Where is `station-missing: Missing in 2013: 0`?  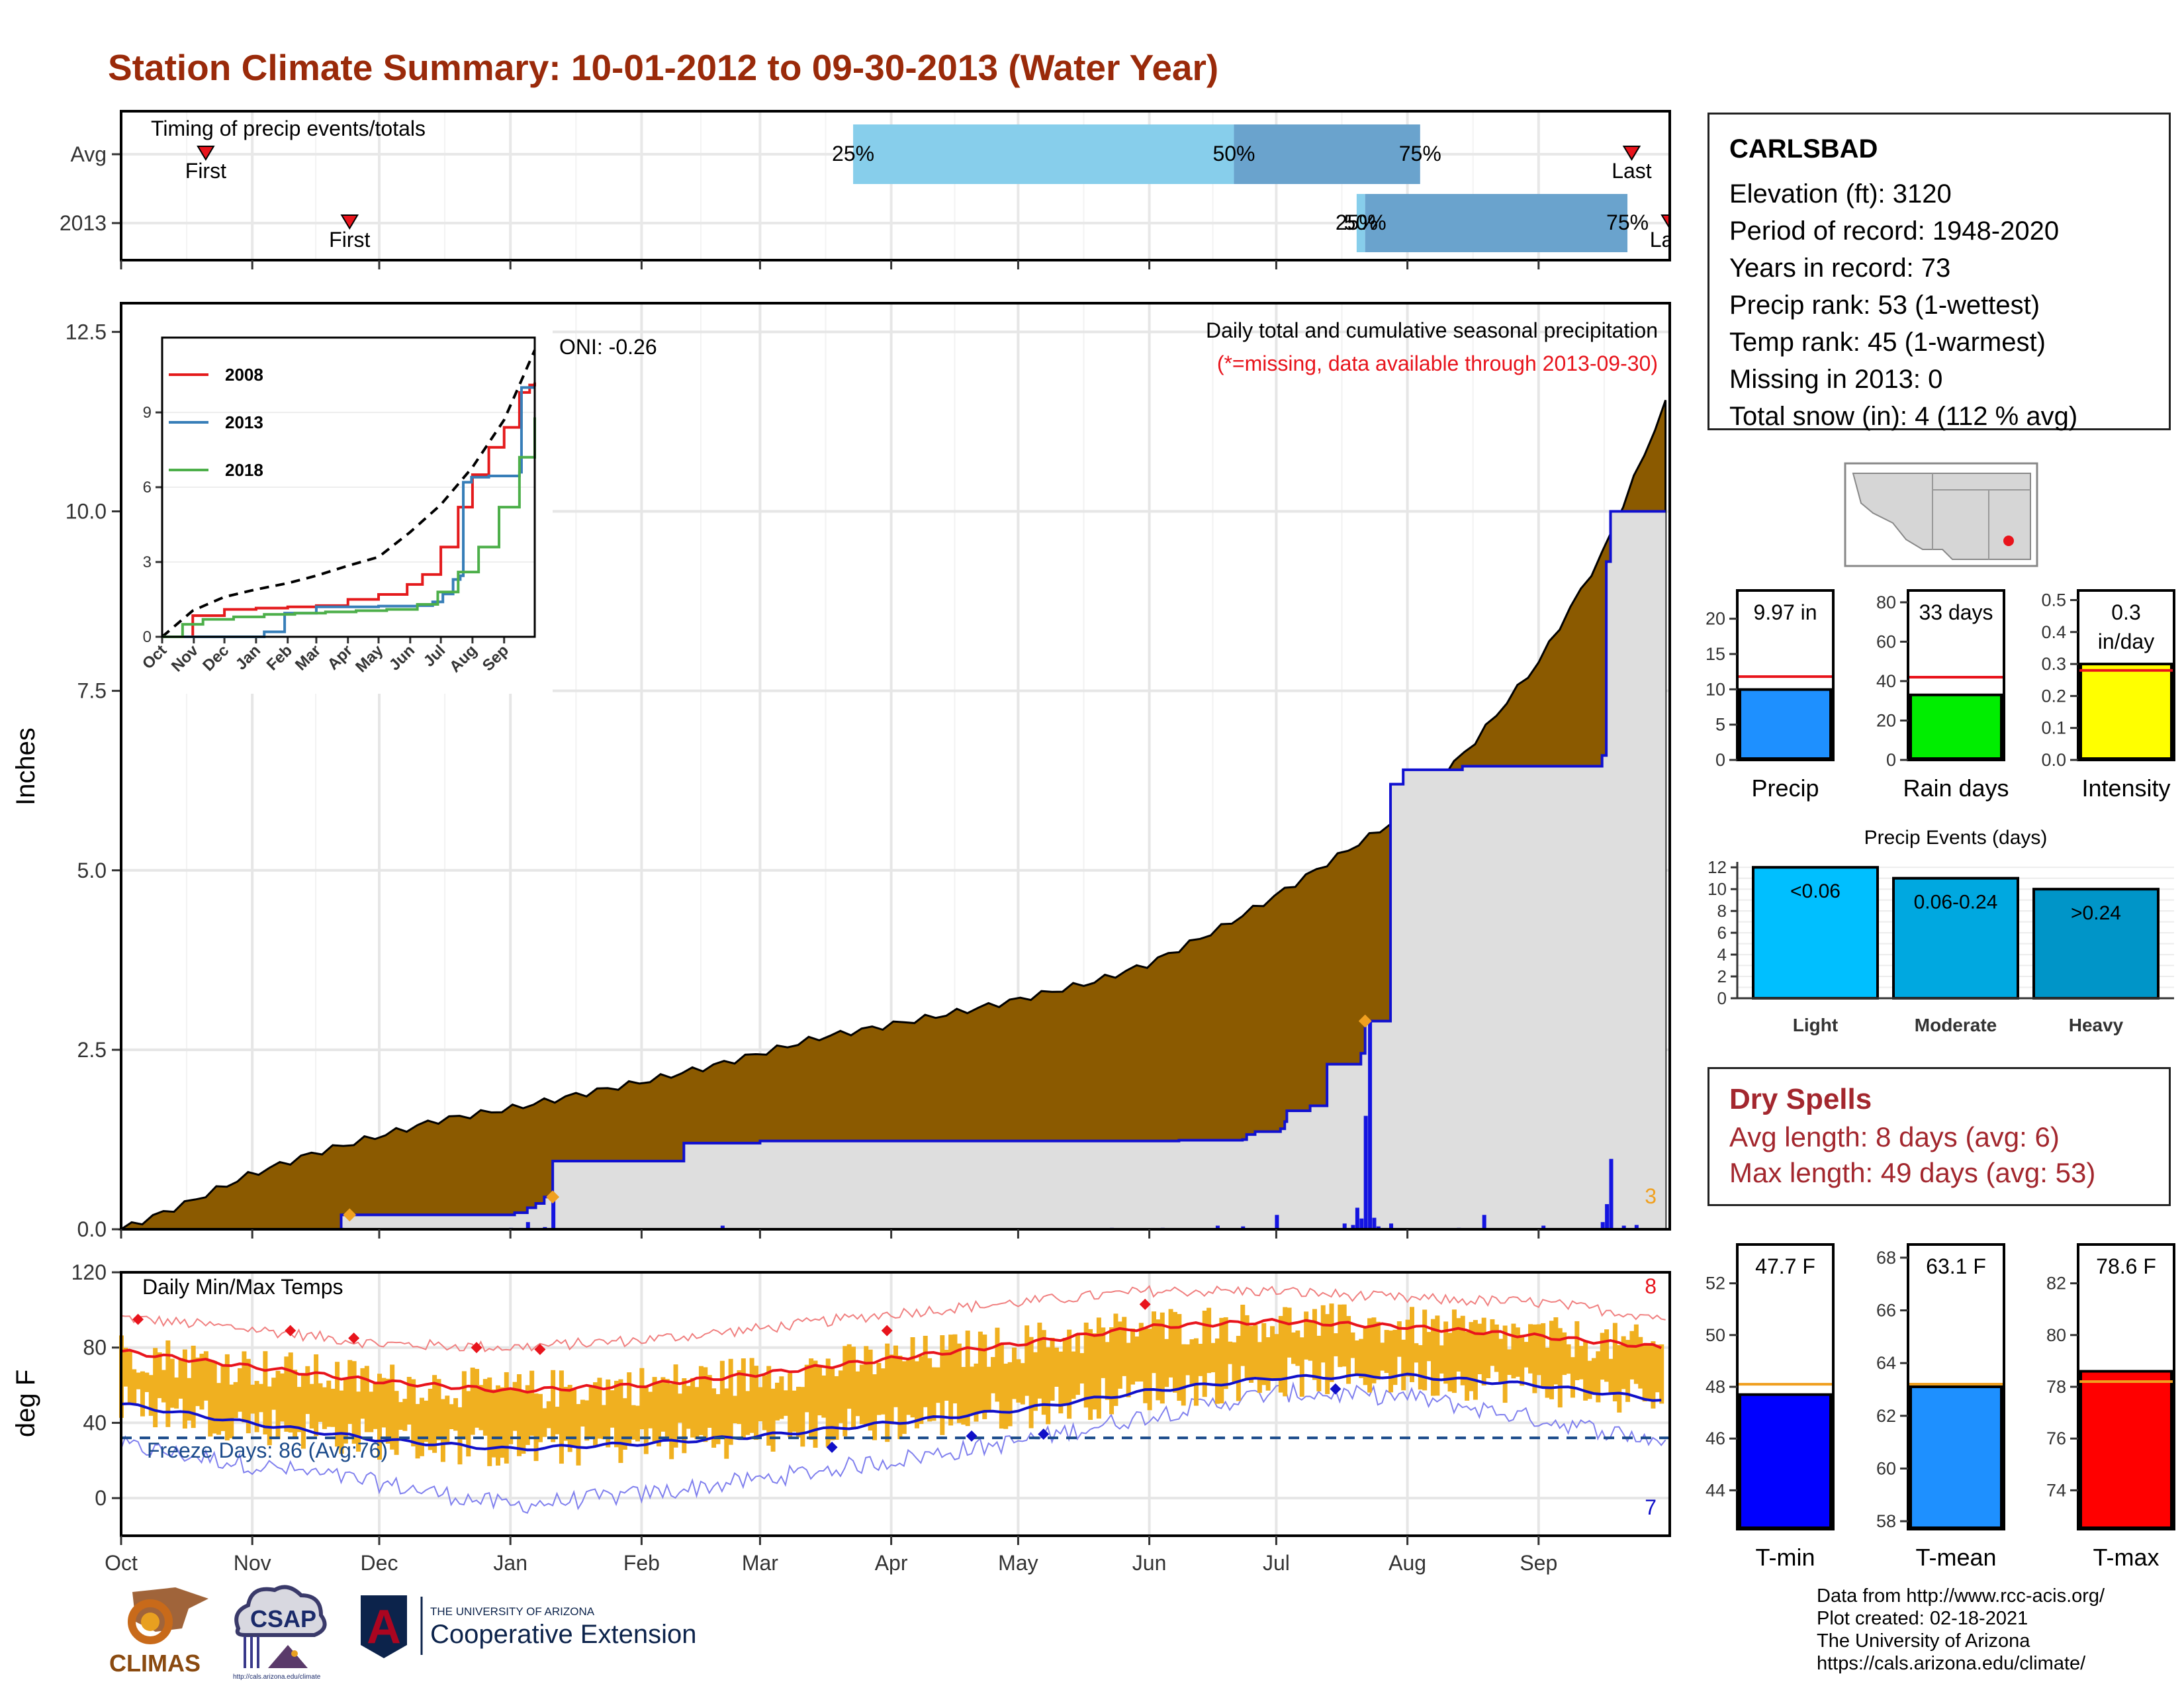
station-missing: Missing in 2013: 0 is located at coordinates (1836, 379).